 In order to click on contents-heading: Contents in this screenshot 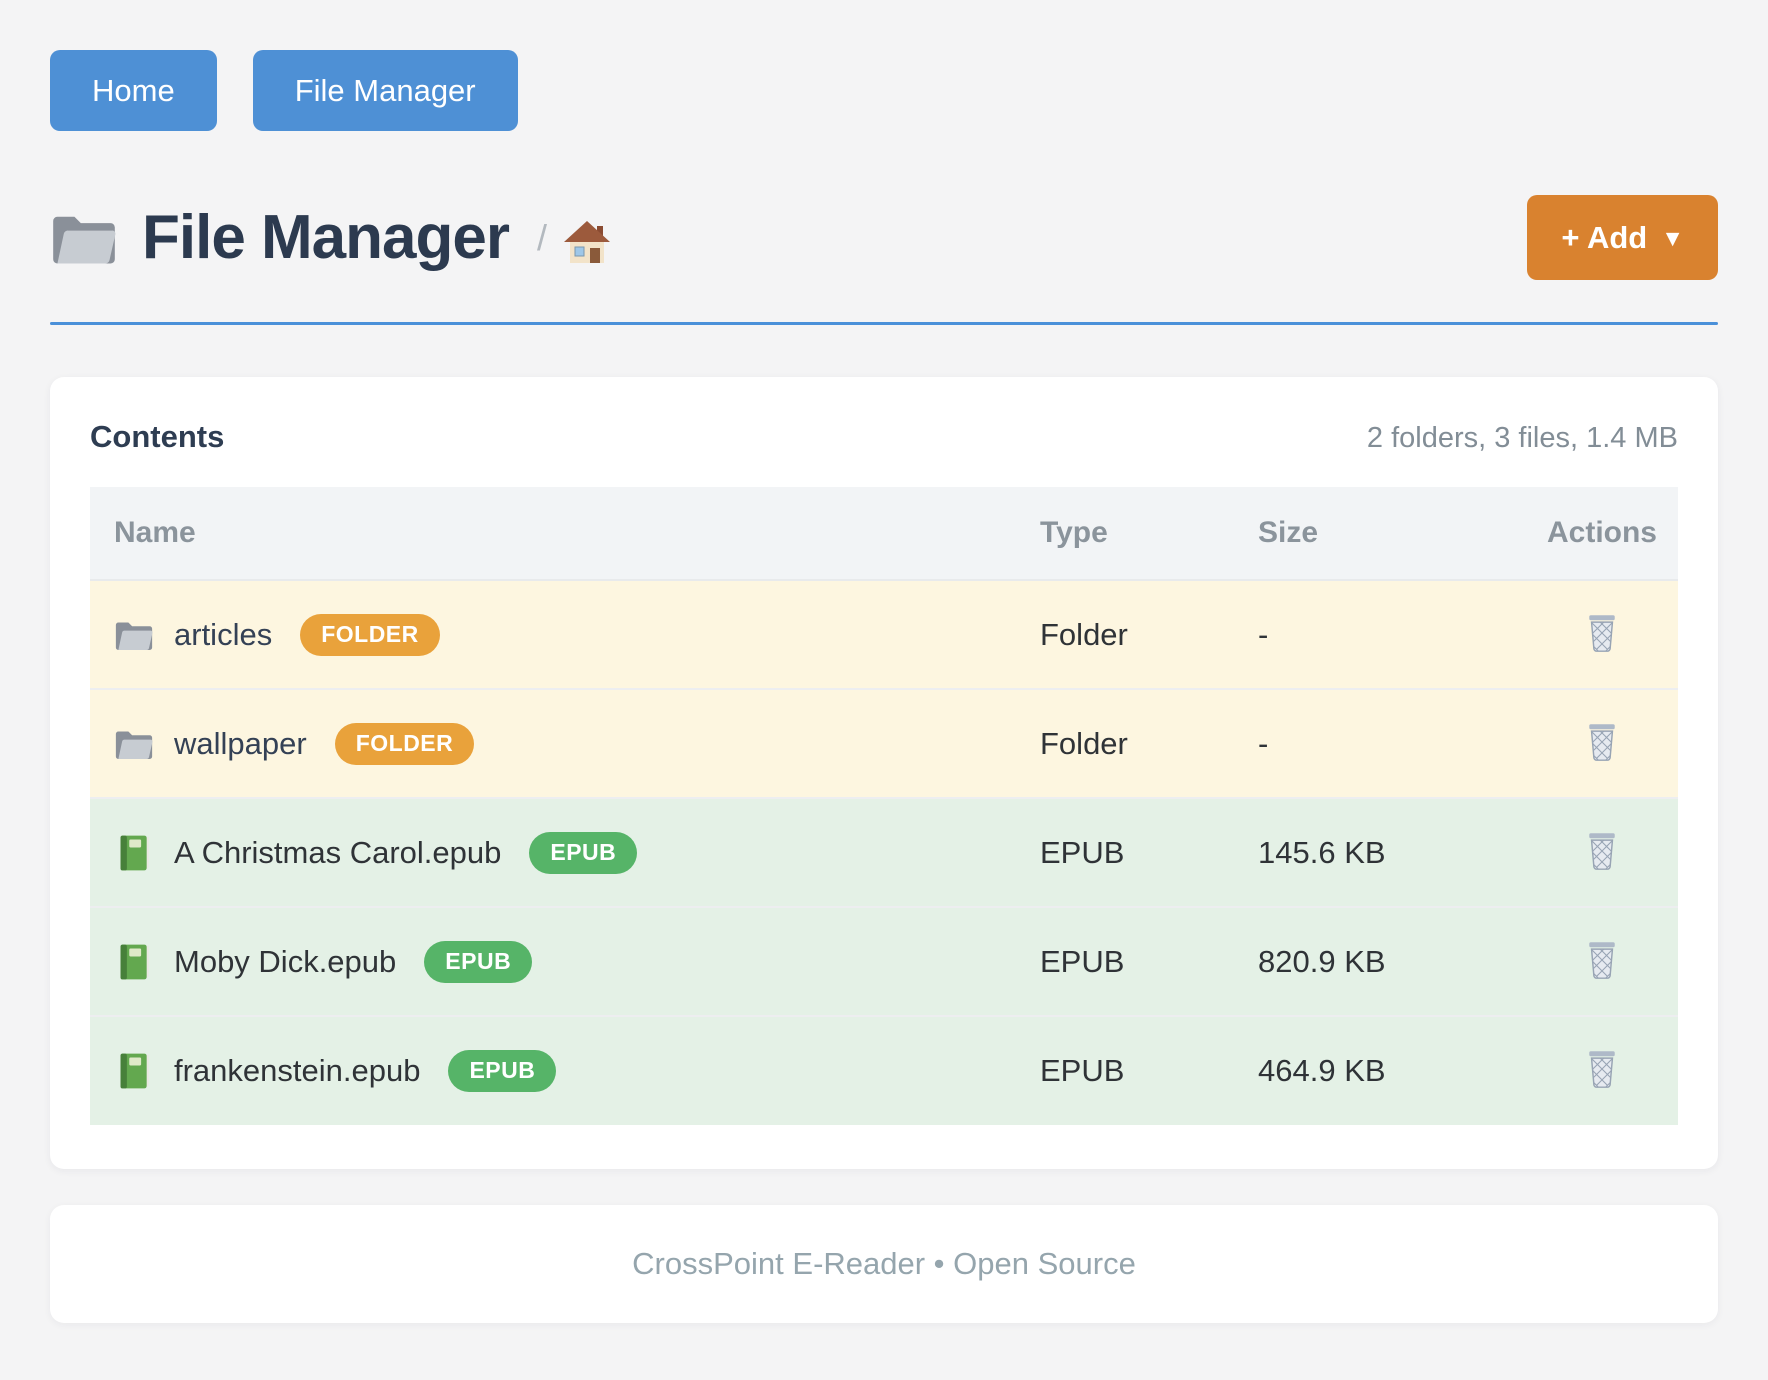, I will do `click(157, 436)`.